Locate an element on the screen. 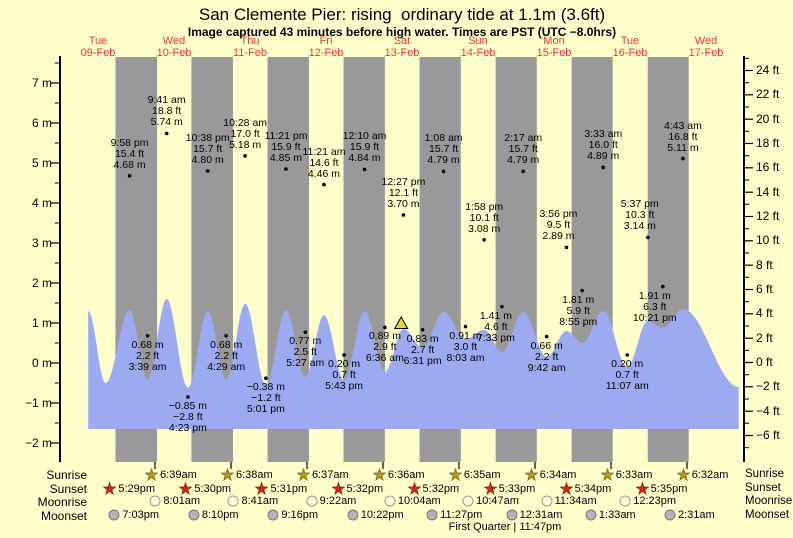 The width and height of the screenshot is (793, 538). row-label-right-sunrise: Sunrise is located at coordinates (764, 474).